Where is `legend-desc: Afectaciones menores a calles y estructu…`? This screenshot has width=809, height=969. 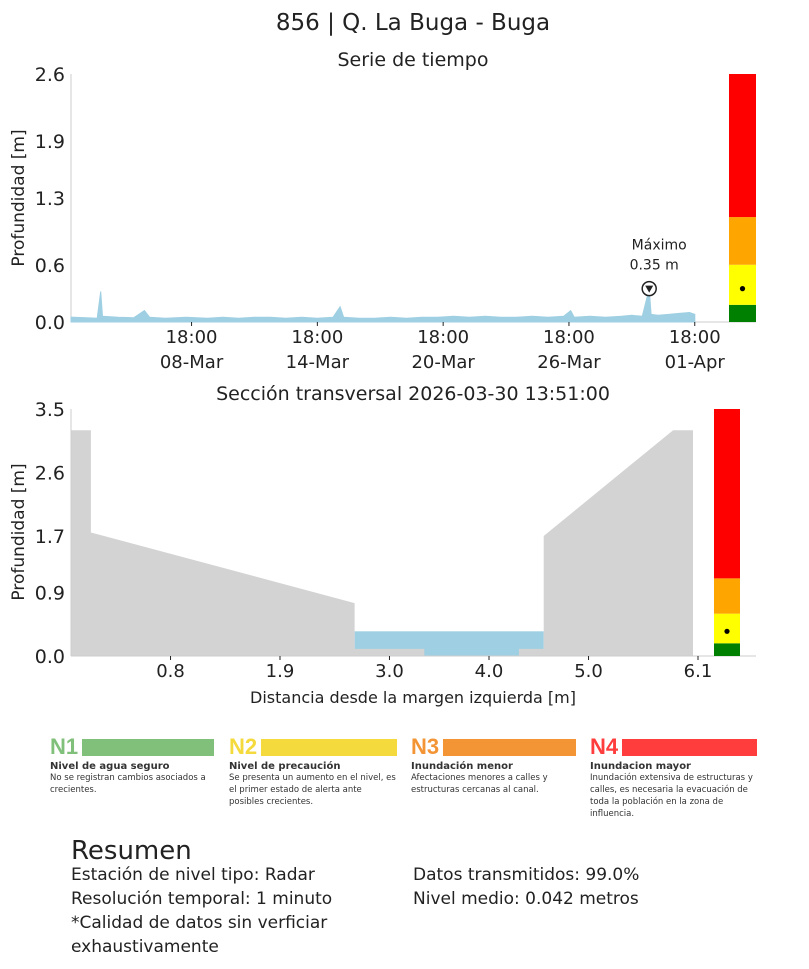 legend-desc: Afectaciones menores a calles y estructu… is located at coordinates (479, 784).